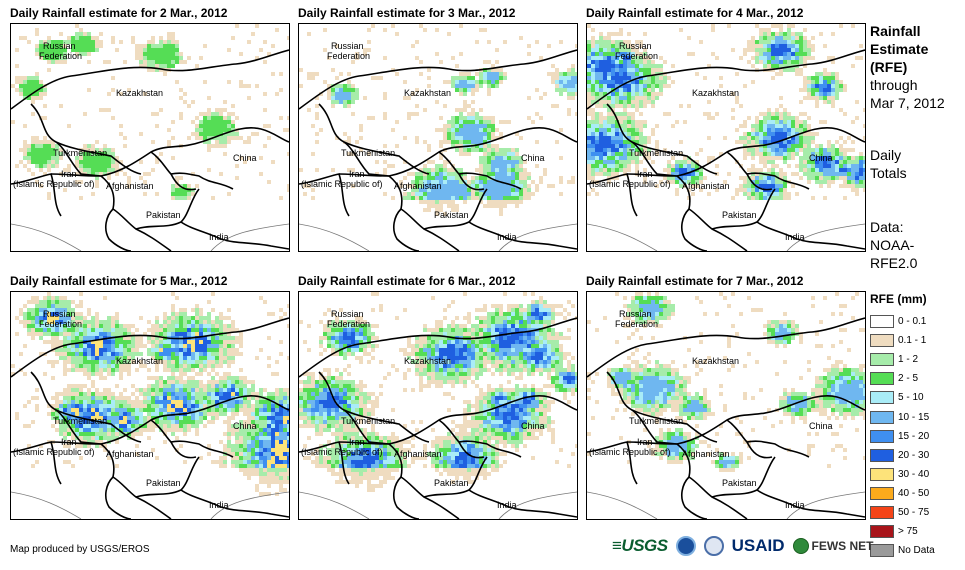 The image size is (965, 570). I want to click on fews-net-logo: FEWS NET, so click(833, 546).